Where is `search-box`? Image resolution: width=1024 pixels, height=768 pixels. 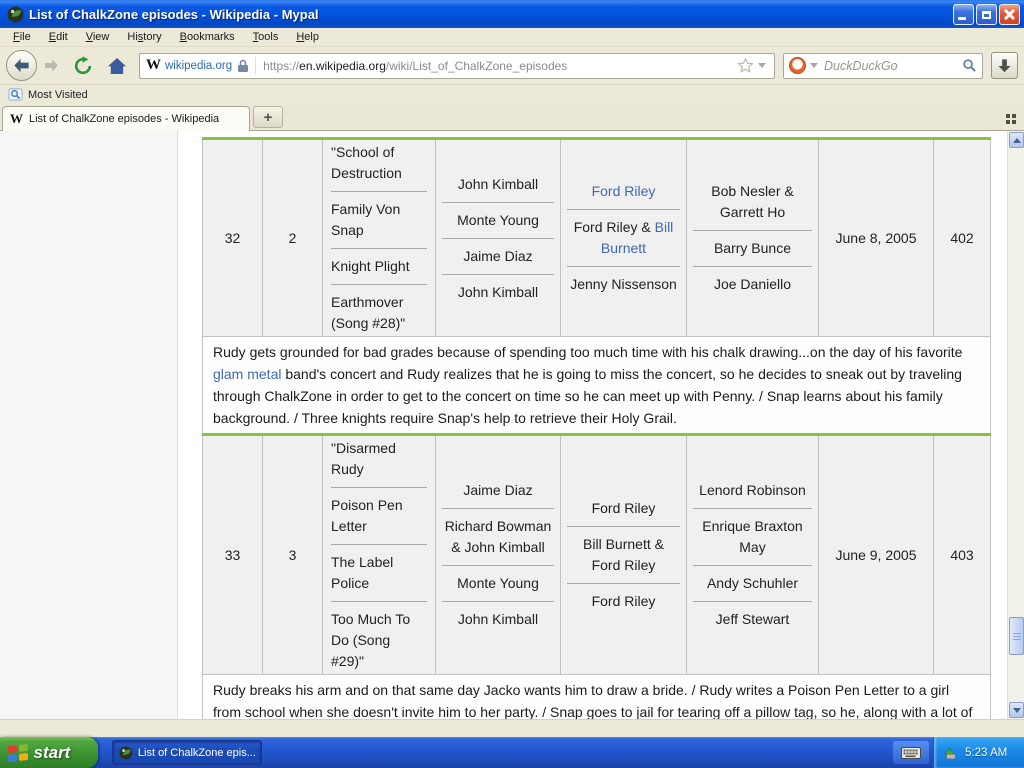
search-box is located at coordinates (883, 65).